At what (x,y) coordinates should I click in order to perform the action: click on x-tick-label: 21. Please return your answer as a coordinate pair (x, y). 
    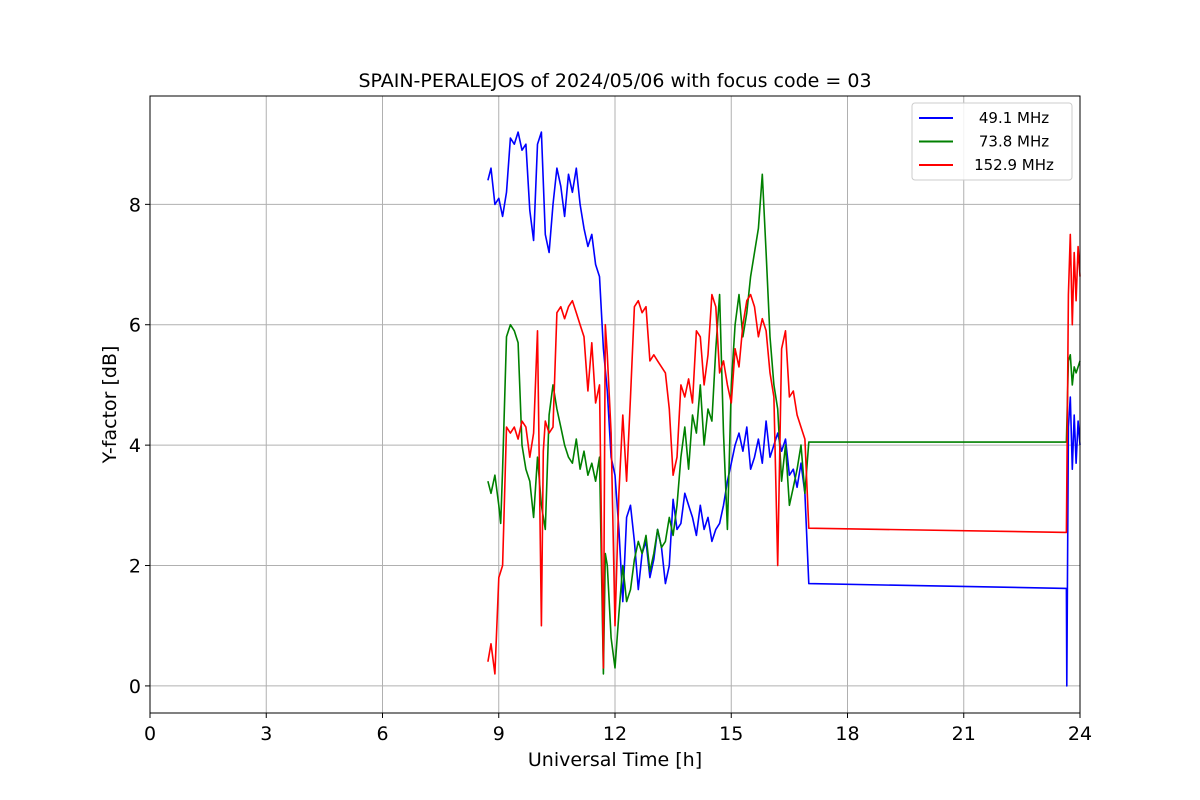
    Looking at the image, I should click on (964, 734).